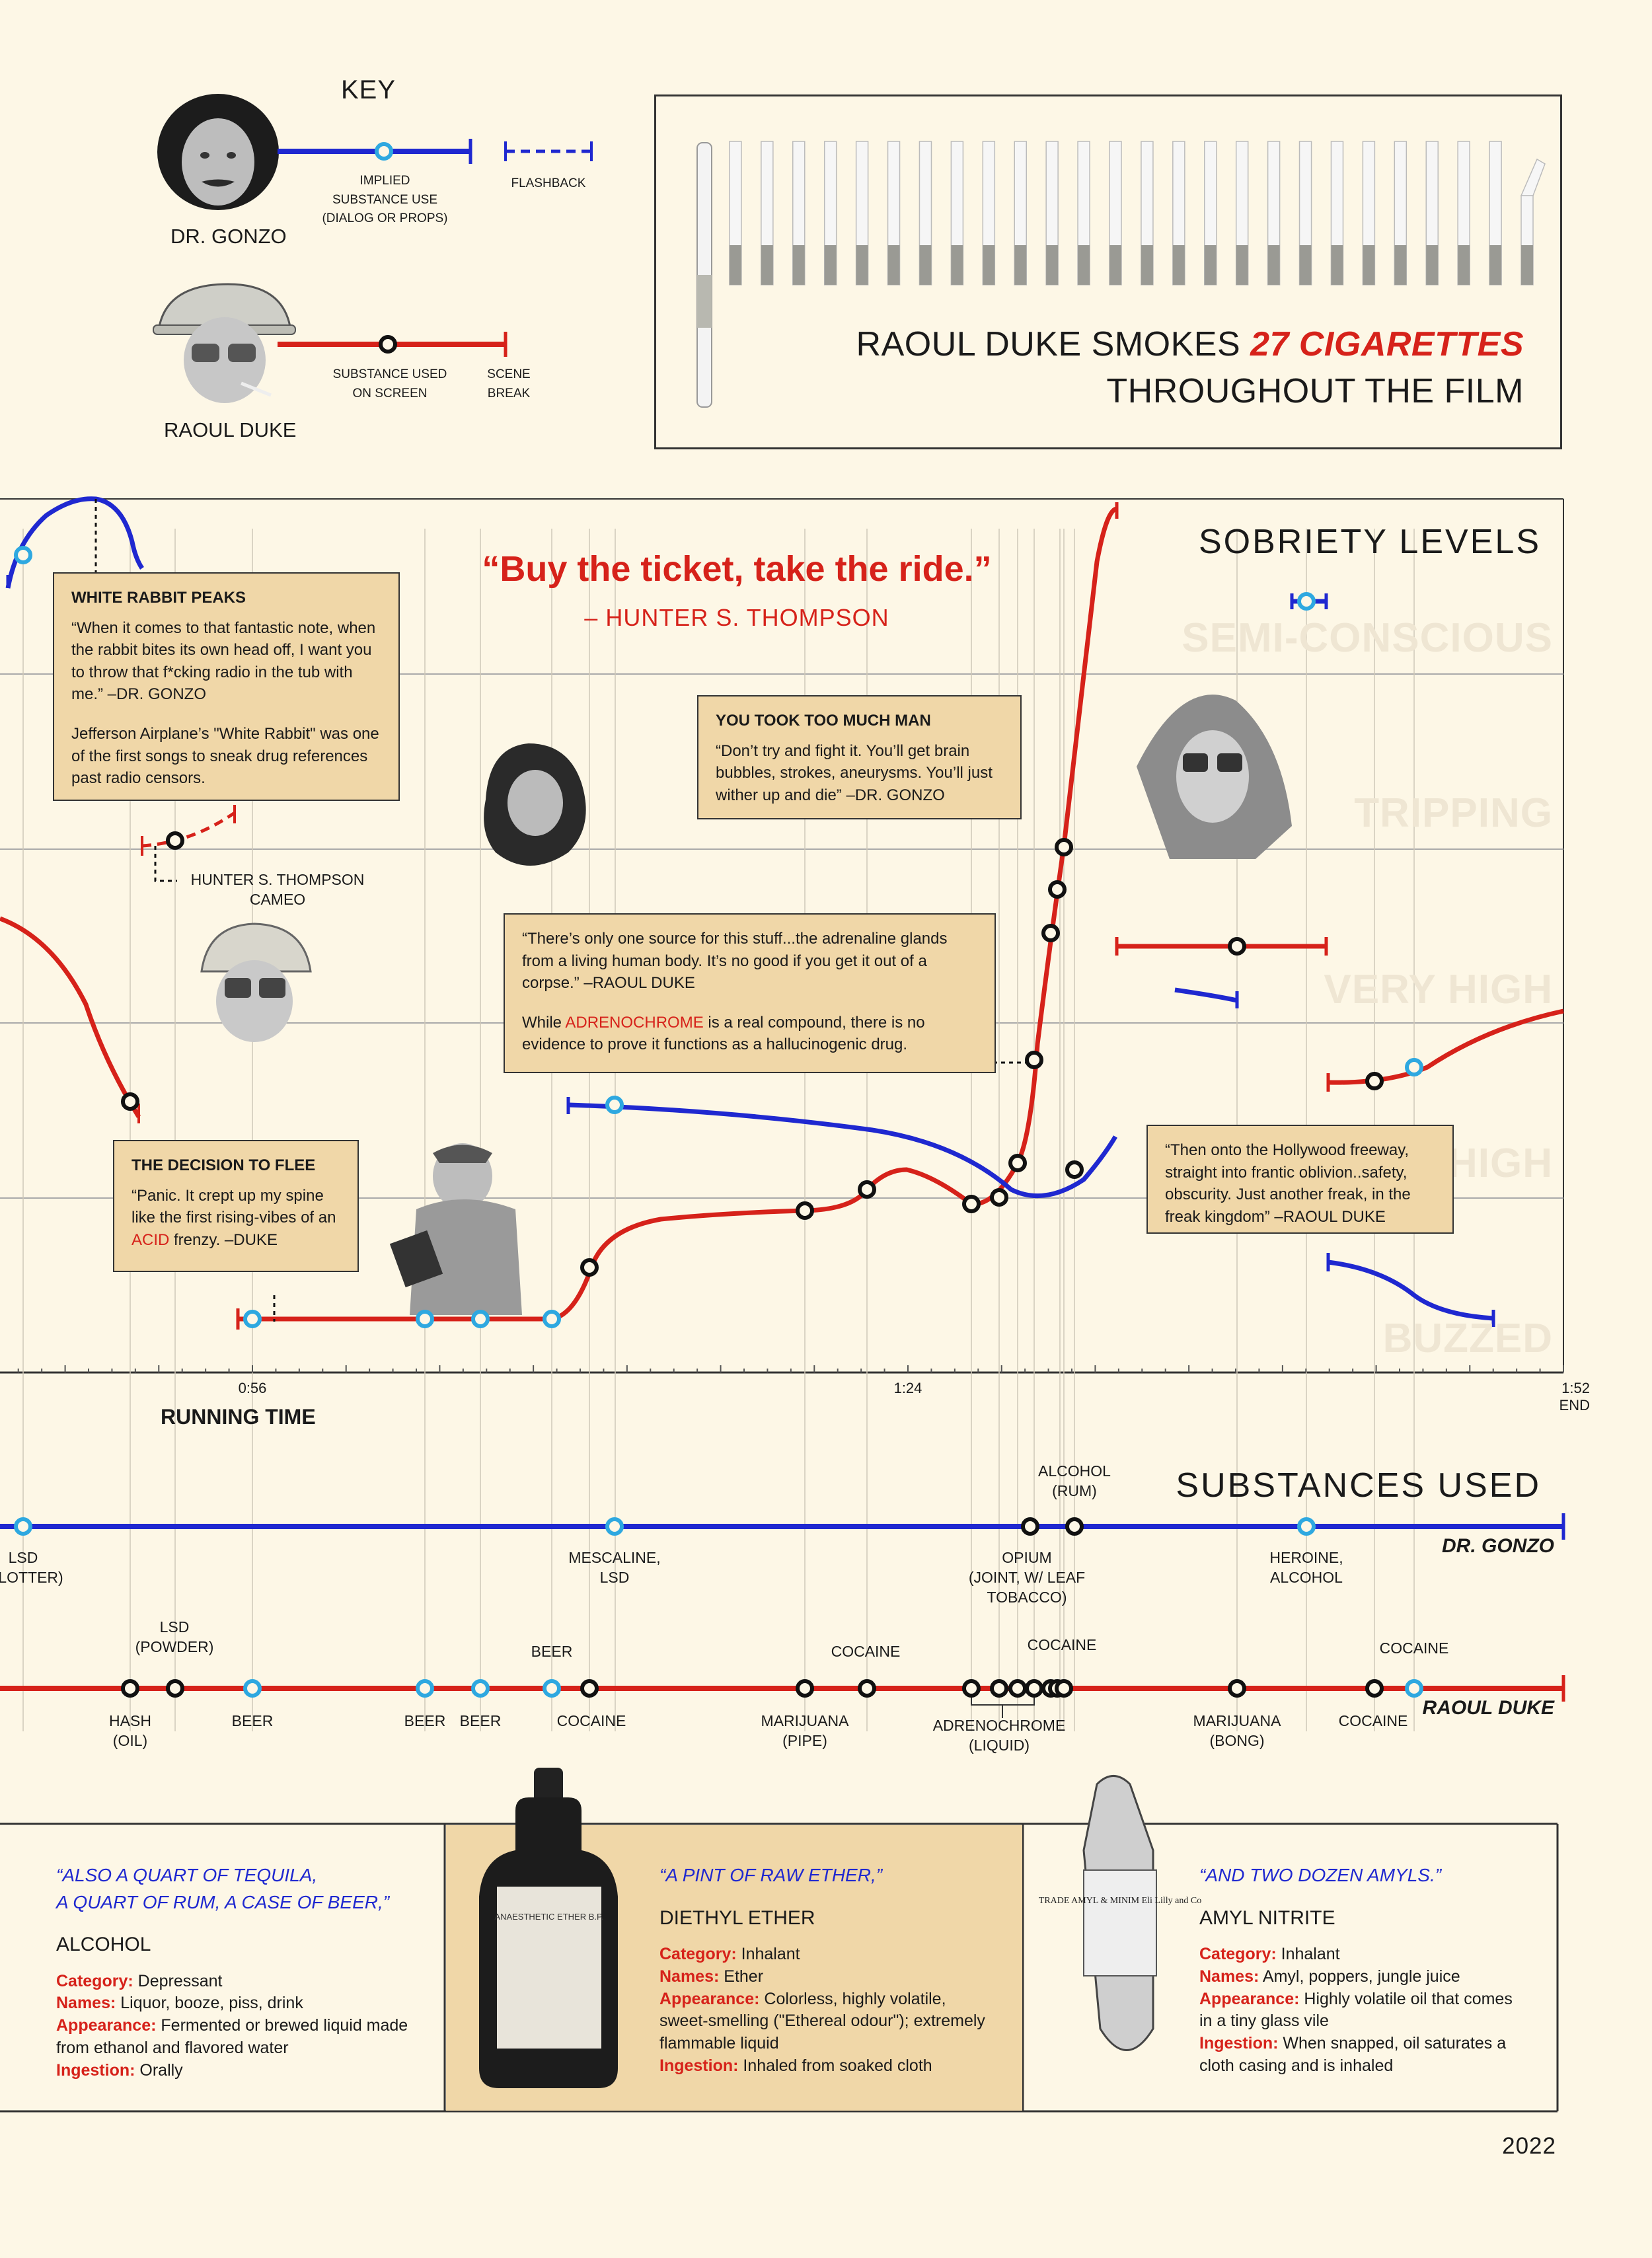 The image size is (1652, 2258). I want to click on key-used-marker, so click(388, 345).